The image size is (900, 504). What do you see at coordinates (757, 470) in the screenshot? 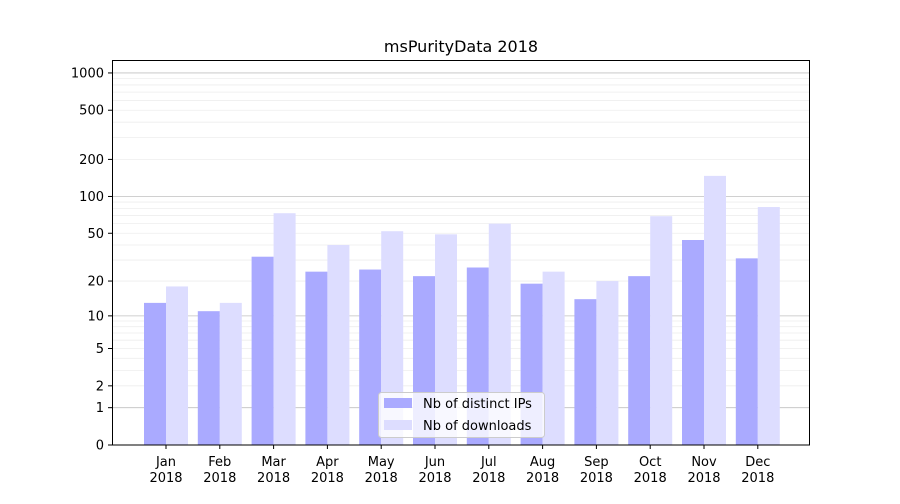
I see `x-tick-label: Dec 2018` at bounding box center [757, 470].